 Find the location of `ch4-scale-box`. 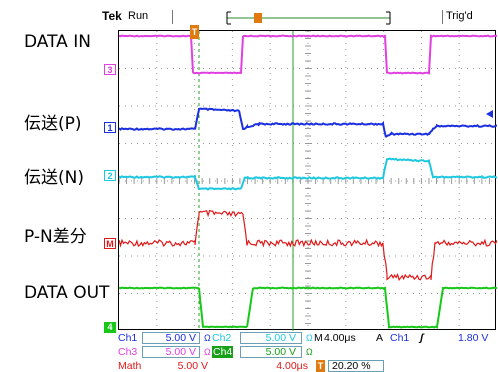

ch4-scale-box is located at coordinates (271, 352).